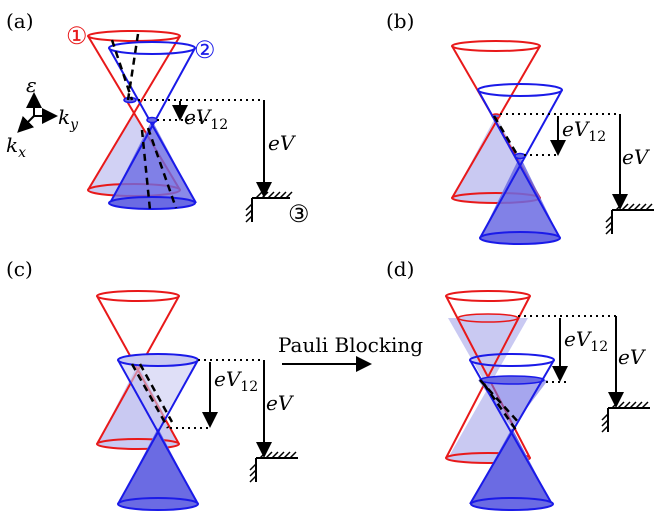 This screenshot has height=517, width=660. Describe the element at coordinates (400, 269) in the screenshot. I see `panel-d-label: (d)` at that location.